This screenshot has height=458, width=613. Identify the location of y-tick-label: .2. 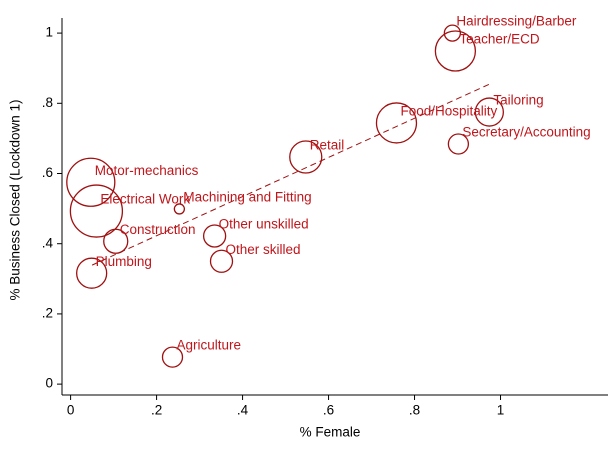
(47, 312).